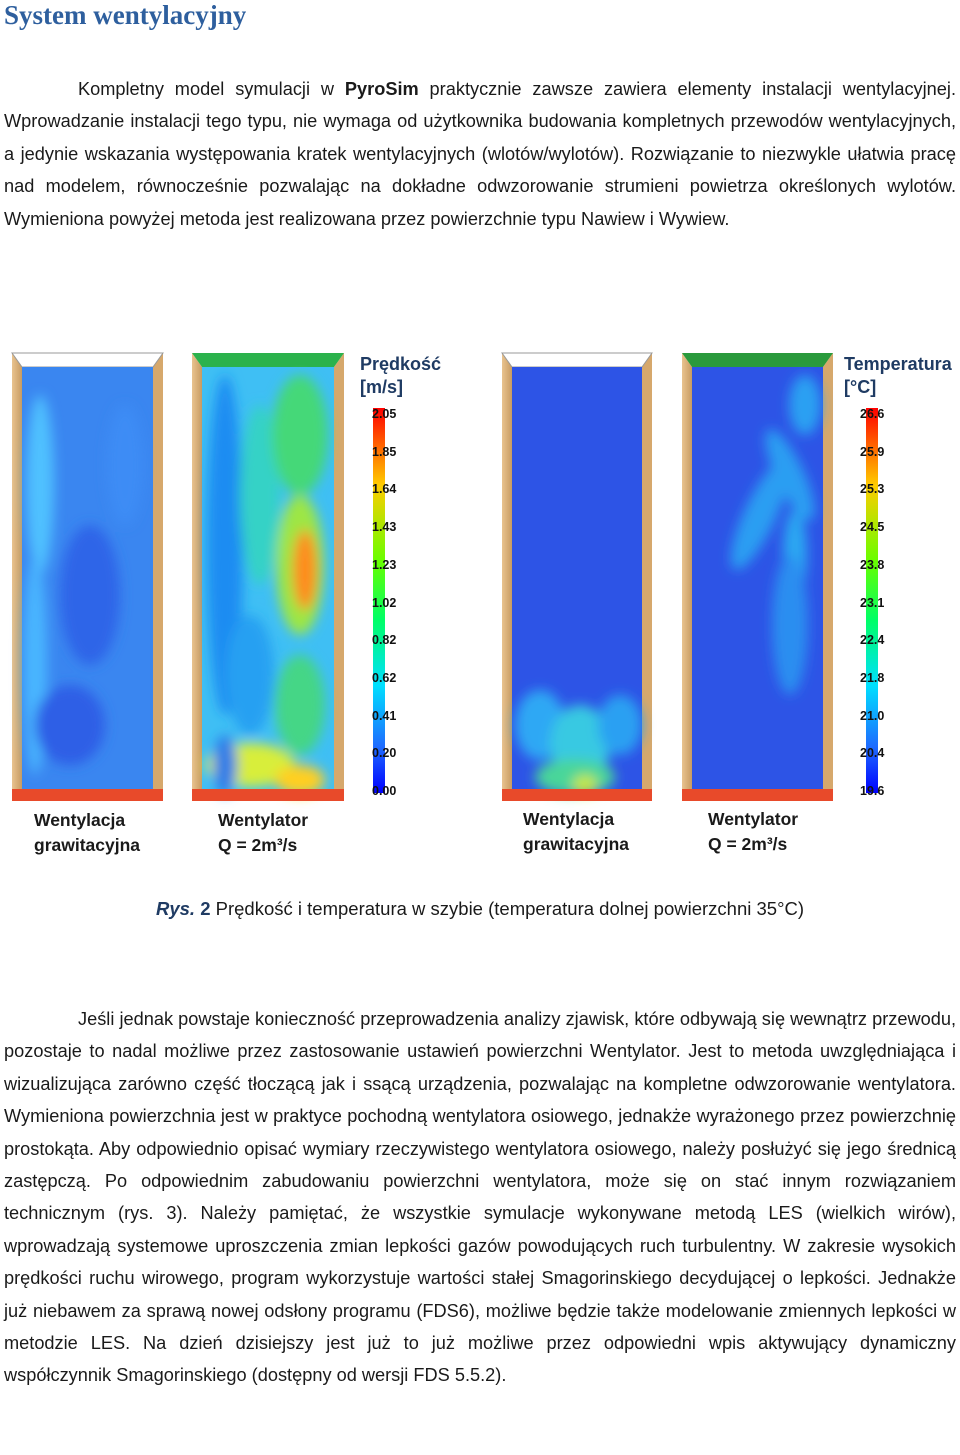 This screenshot has height=1455, width=960. Describe the element at coordinates (872, 640) in the screenshot. I see `temperature-tick: 22.4` at that location.